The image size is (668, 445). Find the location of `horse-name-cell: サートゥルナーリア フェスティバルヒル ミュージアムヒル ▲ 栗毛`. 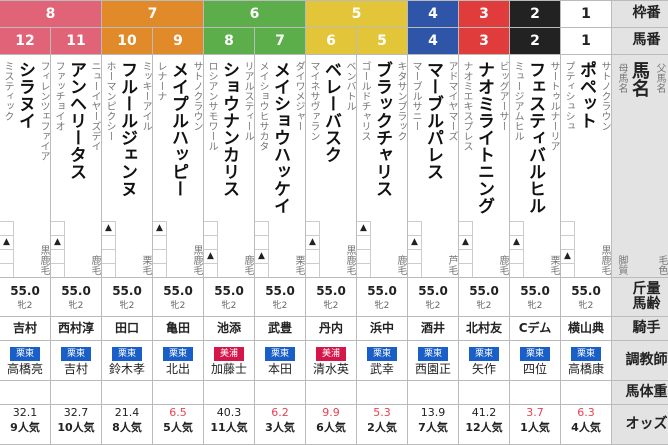

horse-name-cell: サートゥルナーリア フェスティバルヒル ミュージアムヒル ▲ 栗毛 is located at coordinates (535, 166).